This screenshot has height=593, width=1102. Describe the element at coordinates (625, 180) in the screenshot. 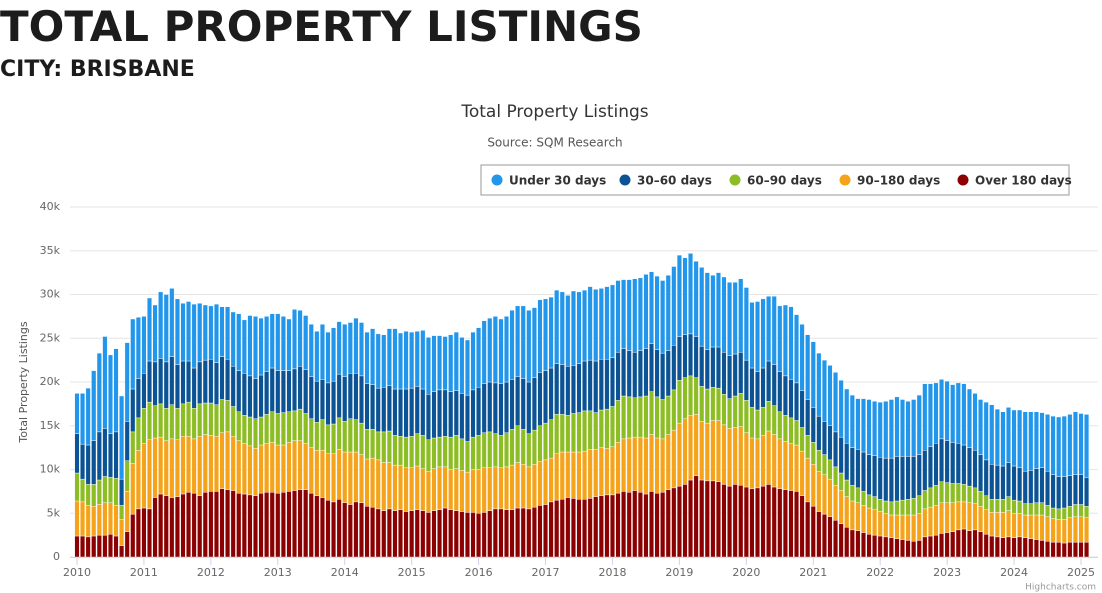

I see `legend-swatch` at that location.